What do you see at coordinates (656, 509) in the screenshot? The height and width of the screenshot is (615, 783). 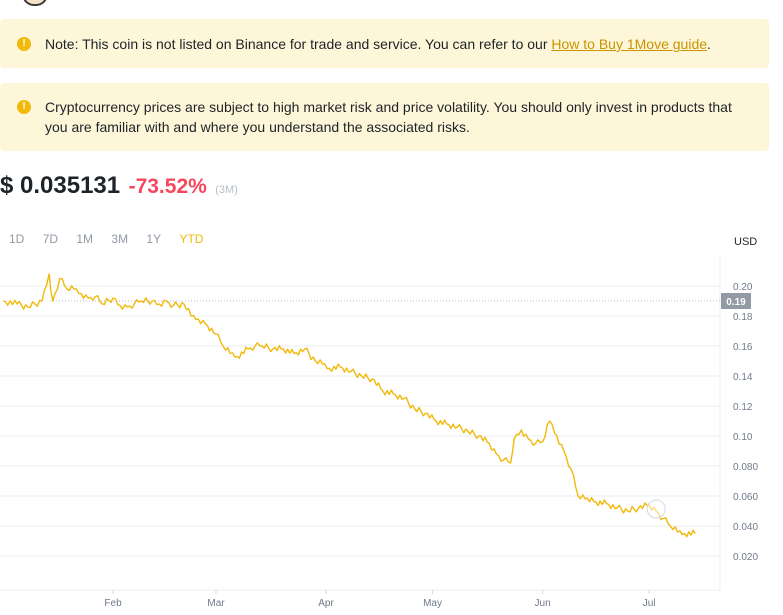 I see `watermark-logo` at bounding box center [656, 509].